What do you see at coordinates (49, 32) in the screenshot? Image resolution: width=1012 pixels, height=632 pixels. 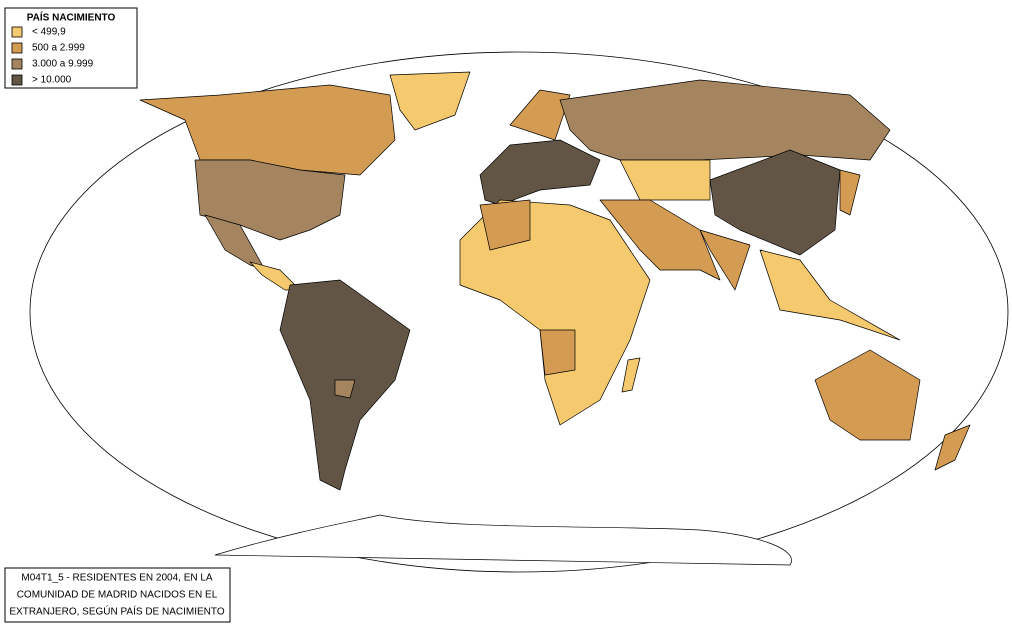 I see `legend-label: < 499,9` at bounding box center [49, 32].